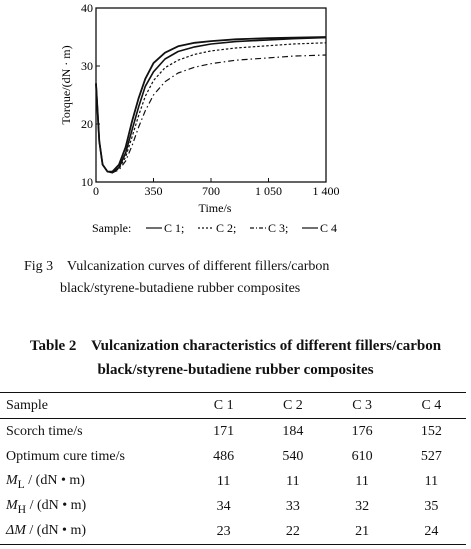 The image size is (471, 549). I want to click on table-cell: 32, so click(362, 506).